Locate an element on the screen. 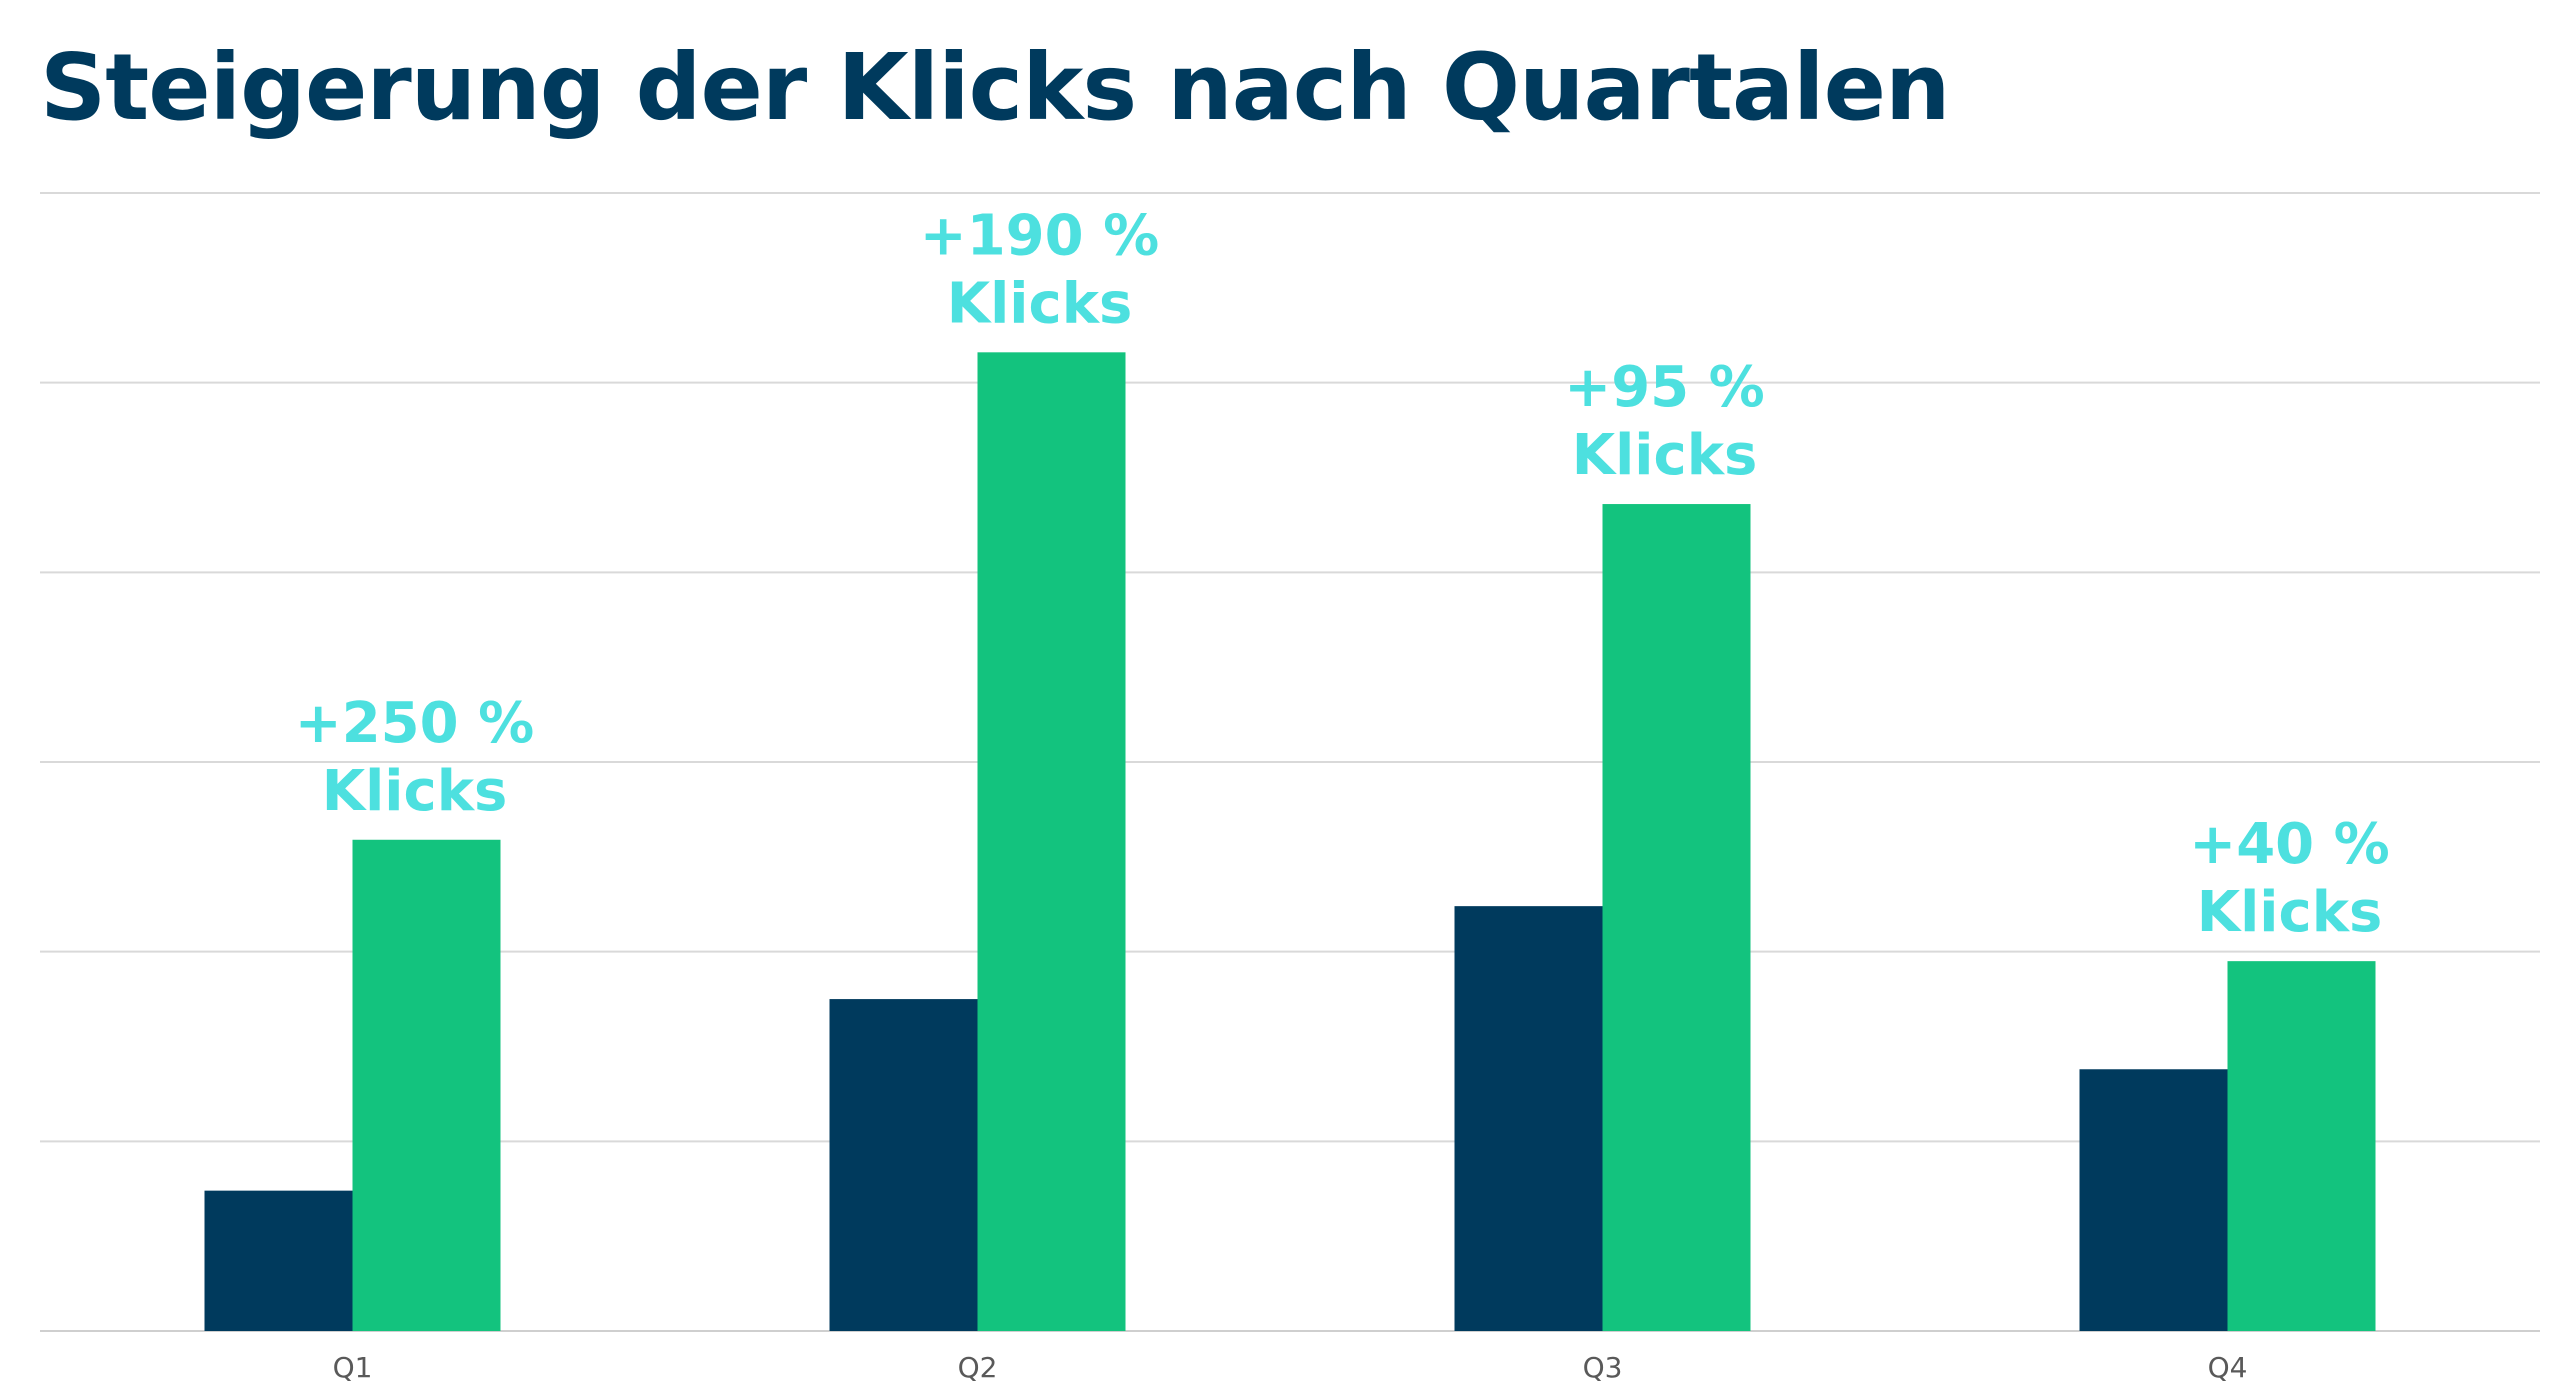 This screenshot has height=1393, width=2560. data-label-q2-line-1: +190 % is located at coordinates (1039, 235).